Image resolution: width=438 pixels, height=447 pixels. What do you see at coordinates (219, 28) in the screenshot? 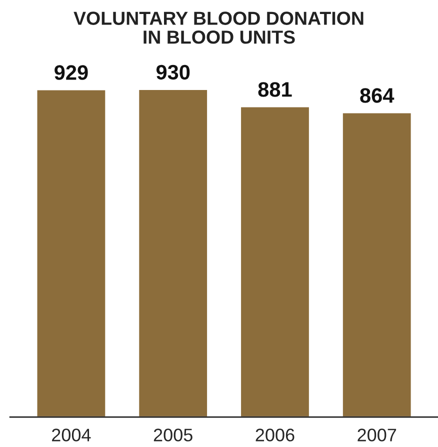
I see `chart-title: VOLUNTARY BLOOD DONATION IN BLOOD UNITS` at bounding box center [219, 28].